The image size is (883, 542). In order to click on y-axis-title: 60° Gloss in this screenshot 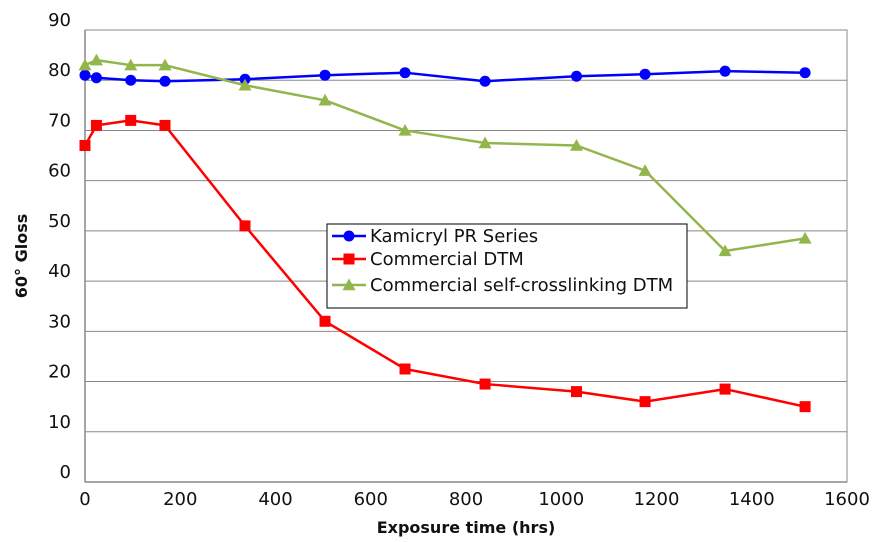, I will do `click(21, 256)`.